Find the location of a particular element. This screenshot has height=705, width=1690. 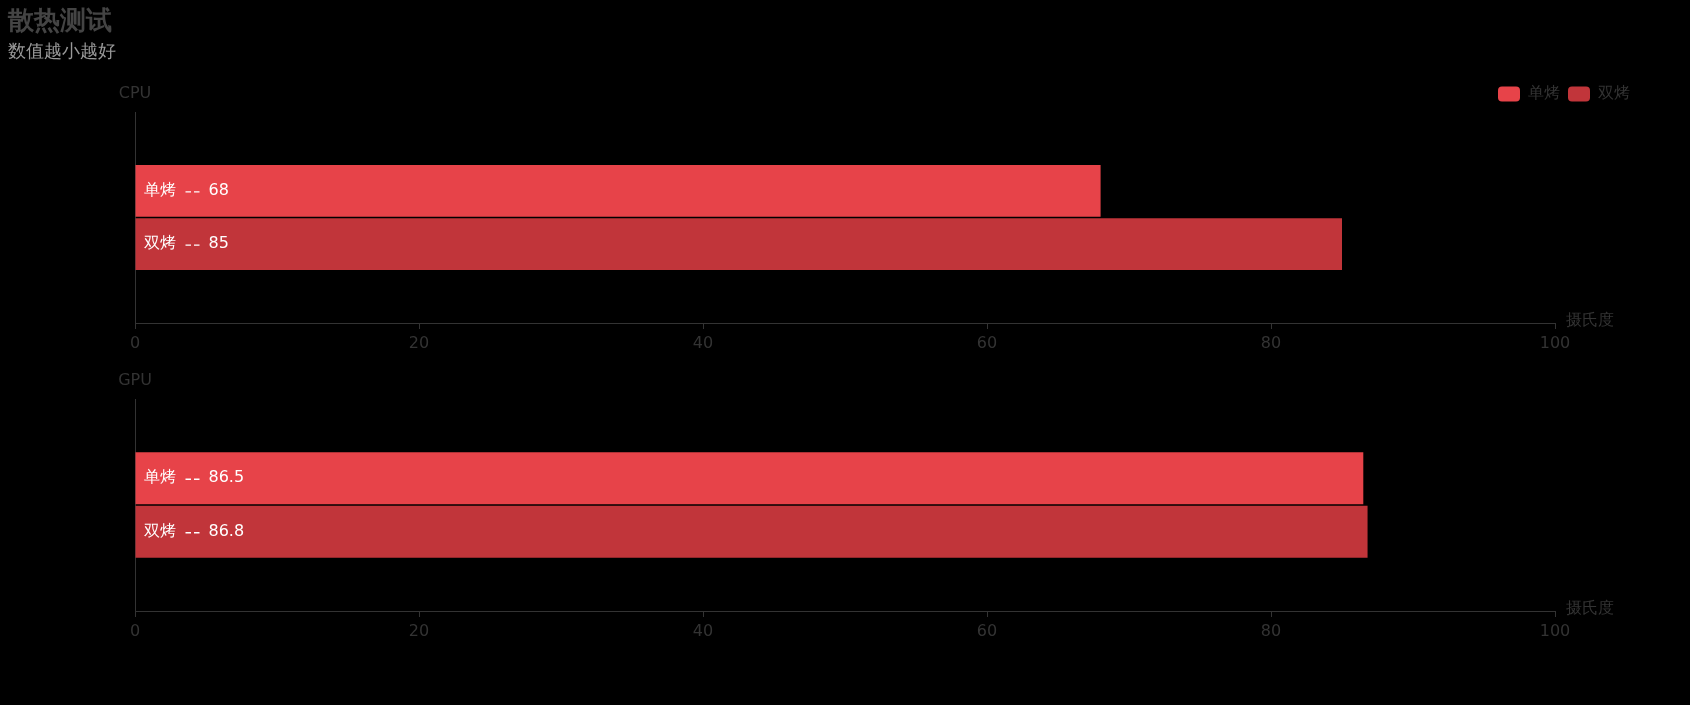

series-label: 单烤 is located at coordinates (159, 477).